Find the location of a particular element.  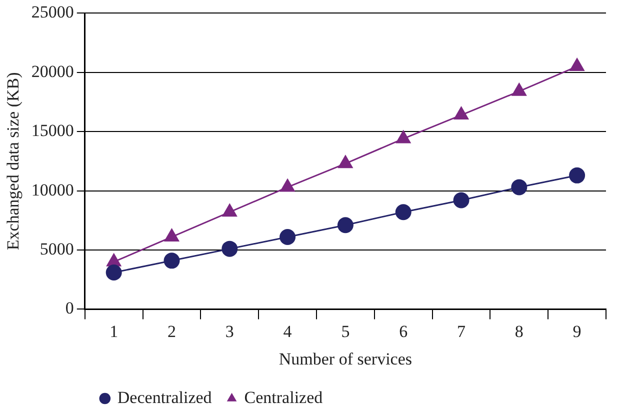

x-tick-label: 7 is located at coordinates (461, 331).